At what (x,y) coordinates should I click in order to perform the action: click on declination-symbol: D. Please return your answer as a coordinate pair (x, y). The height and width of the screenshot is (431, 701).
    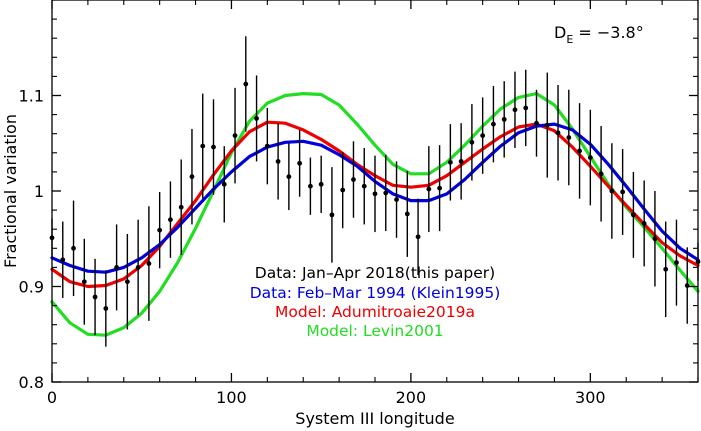
    Looking at the image, I should click on (560, 32).